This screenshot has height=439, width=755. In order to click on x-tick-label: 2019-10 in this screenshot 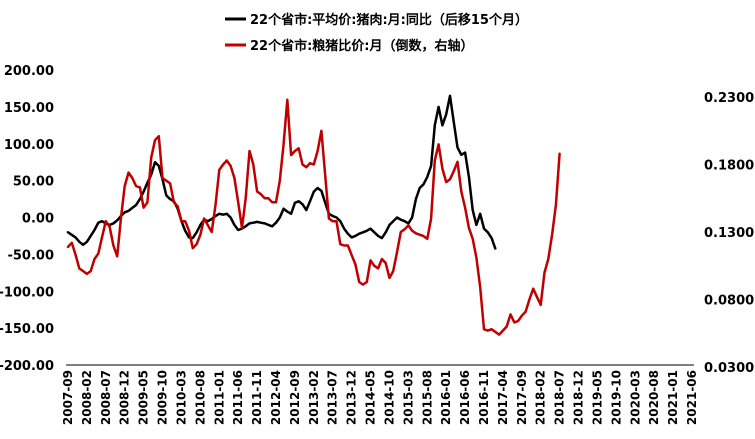, I will do `click(616, 397)`.